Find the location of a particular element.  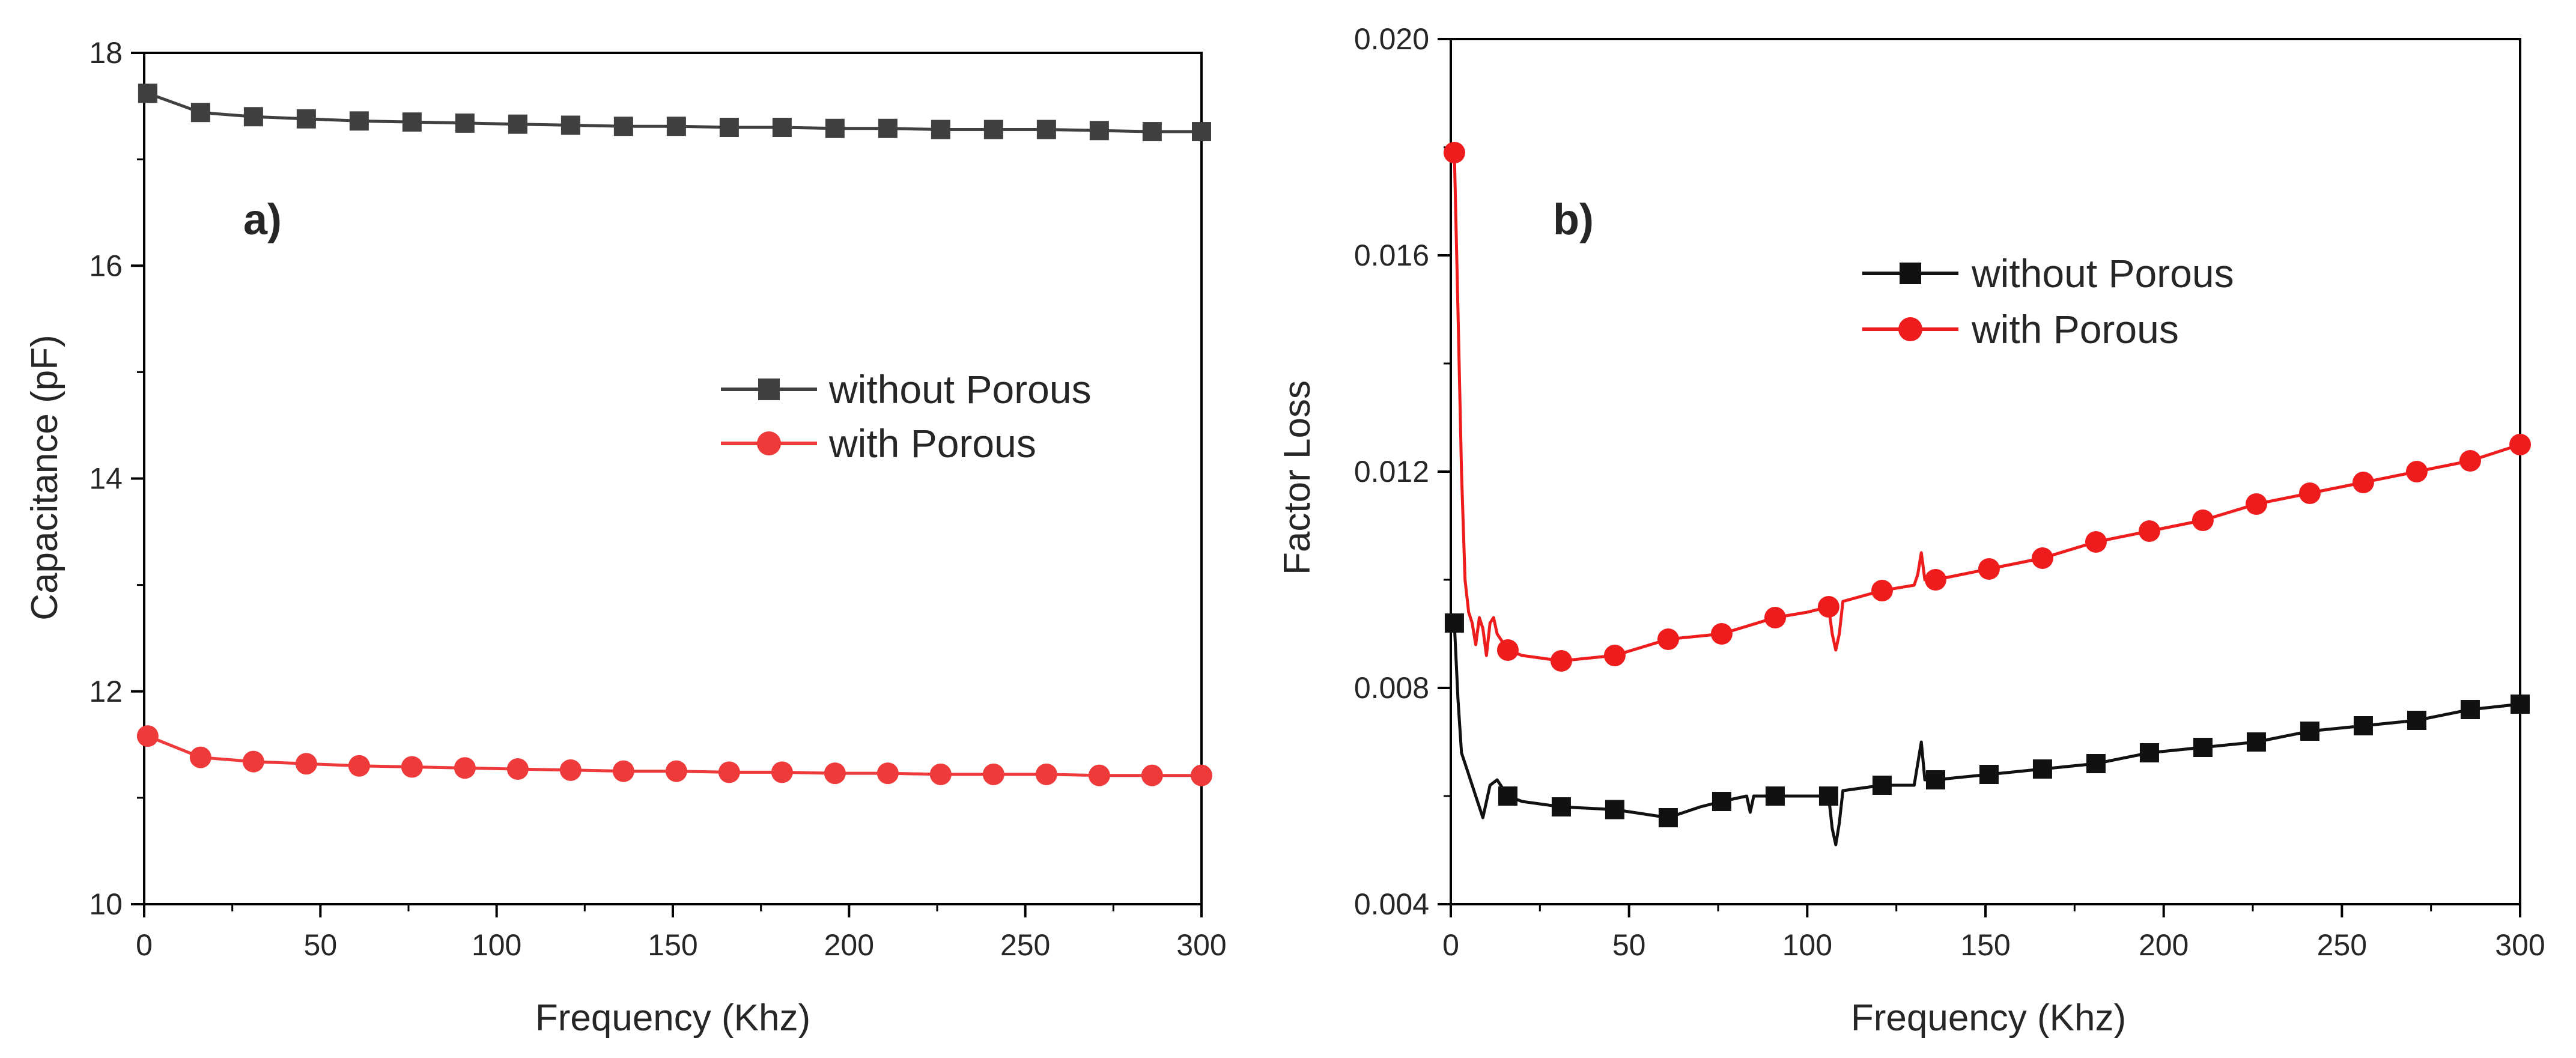

panel-a-legend: without Porous with Porous is located at coordinates (906, 417).